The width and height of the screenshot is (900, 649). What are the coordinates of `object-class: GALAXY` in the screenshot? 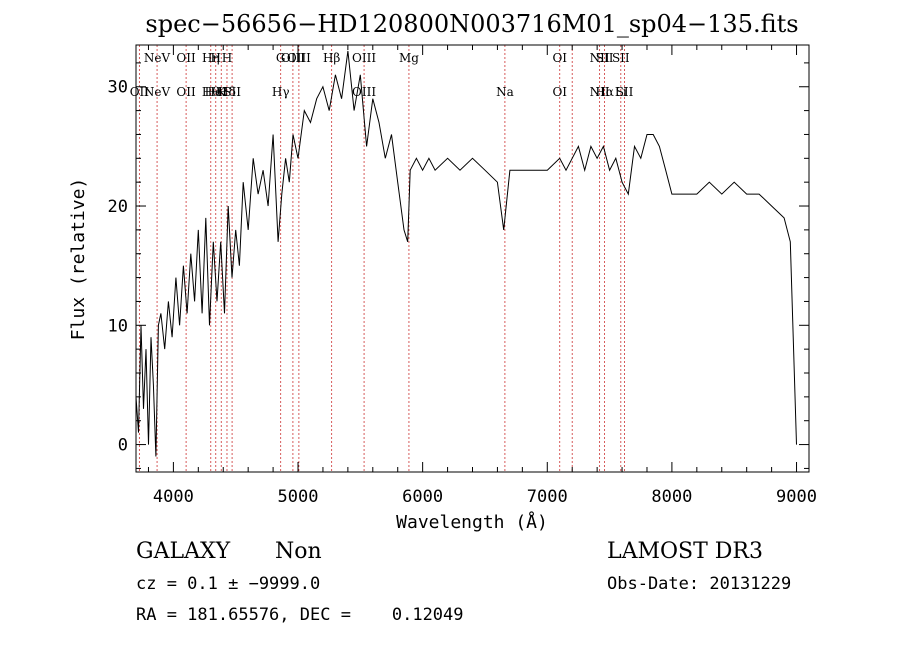 It's located at (183, 551).